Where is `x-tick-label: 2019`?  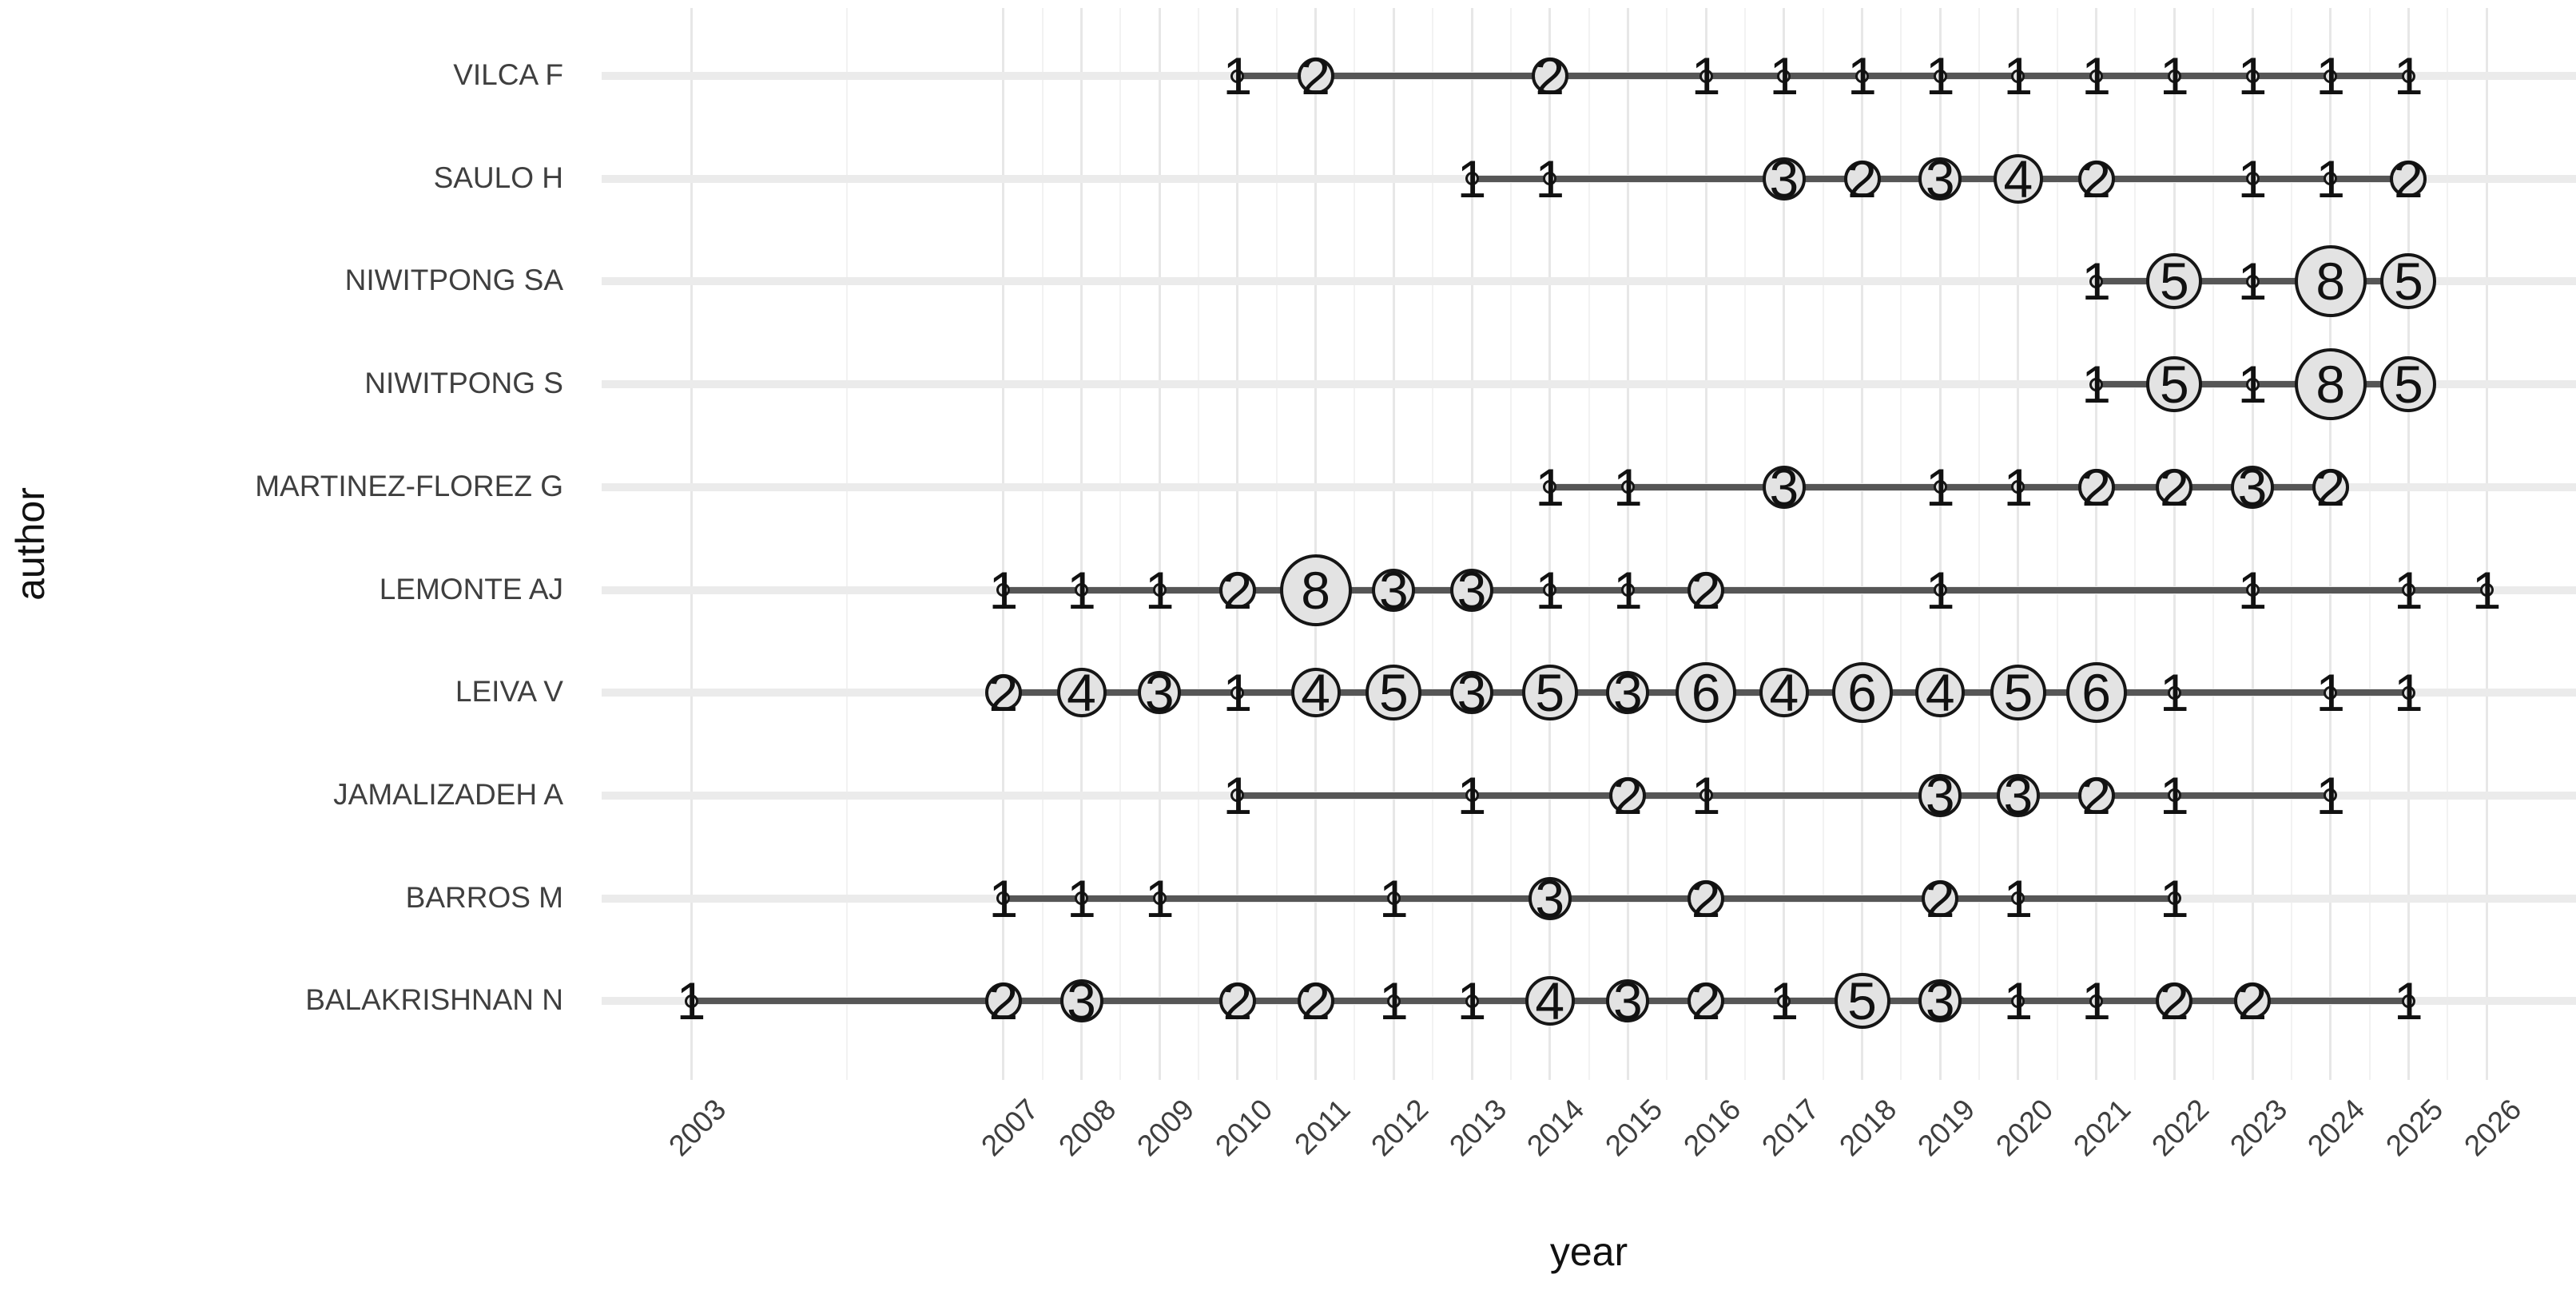 x-tick-label: 2019 is located at coordinates (1946, 1128).